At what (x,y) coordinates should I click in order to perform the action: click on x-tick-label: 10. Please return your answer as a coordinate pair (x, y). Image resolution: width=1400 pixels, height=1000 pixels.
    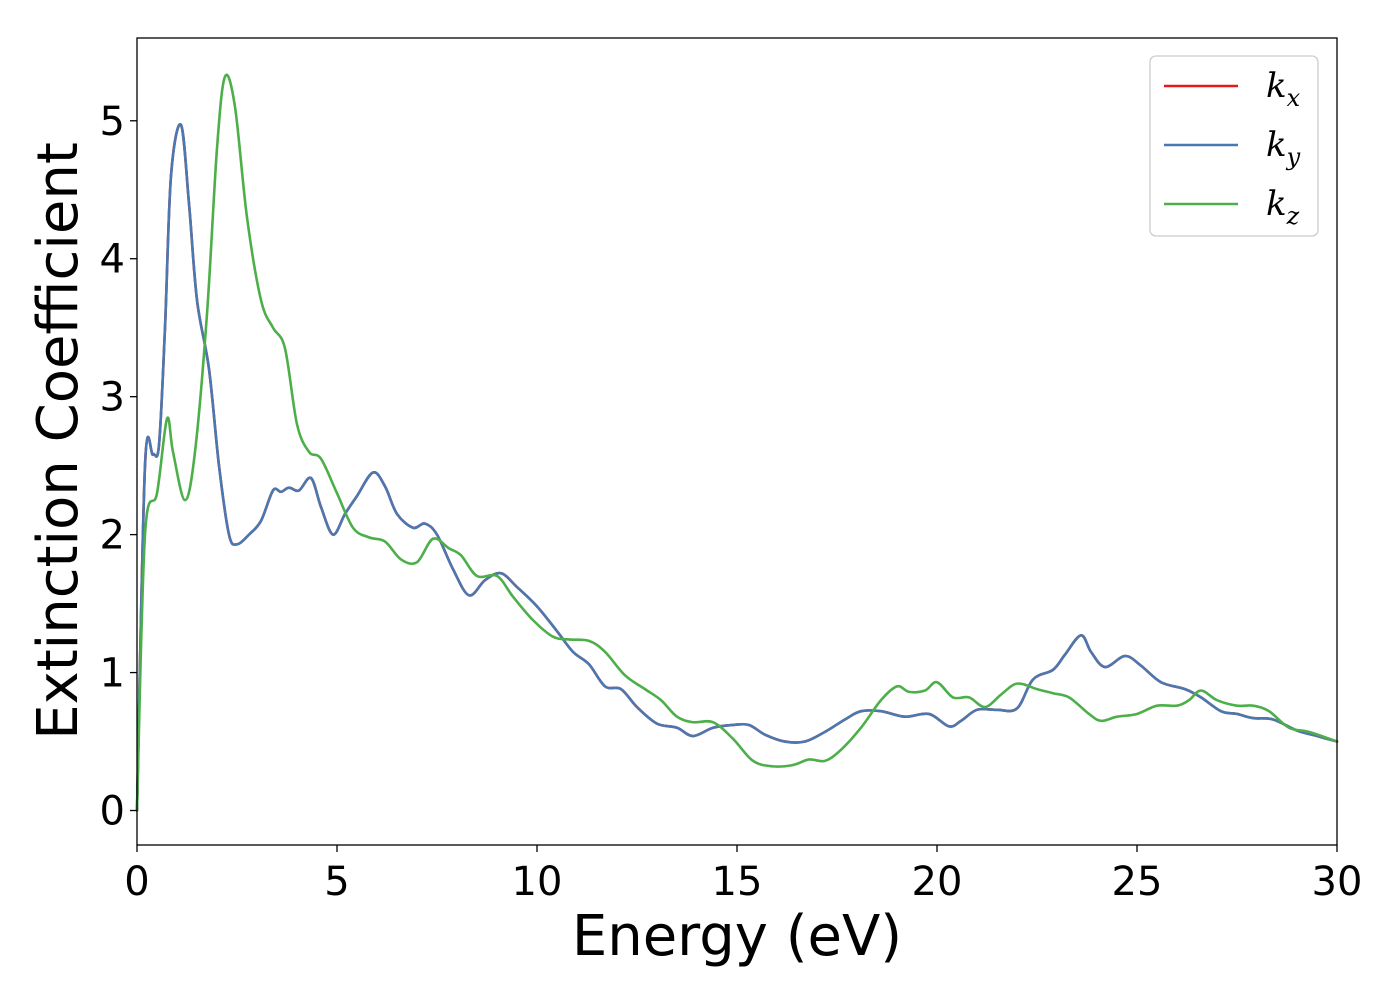
    Looking at the image, I should click on (537, 882).